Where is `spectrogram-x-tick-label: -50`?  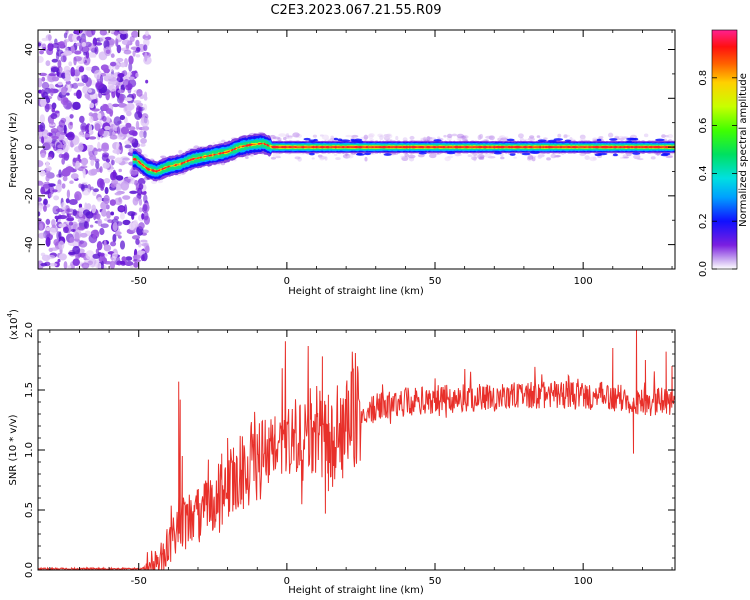
spectrogram-x-tick-label: -50 is located at coordinates (139, 281).